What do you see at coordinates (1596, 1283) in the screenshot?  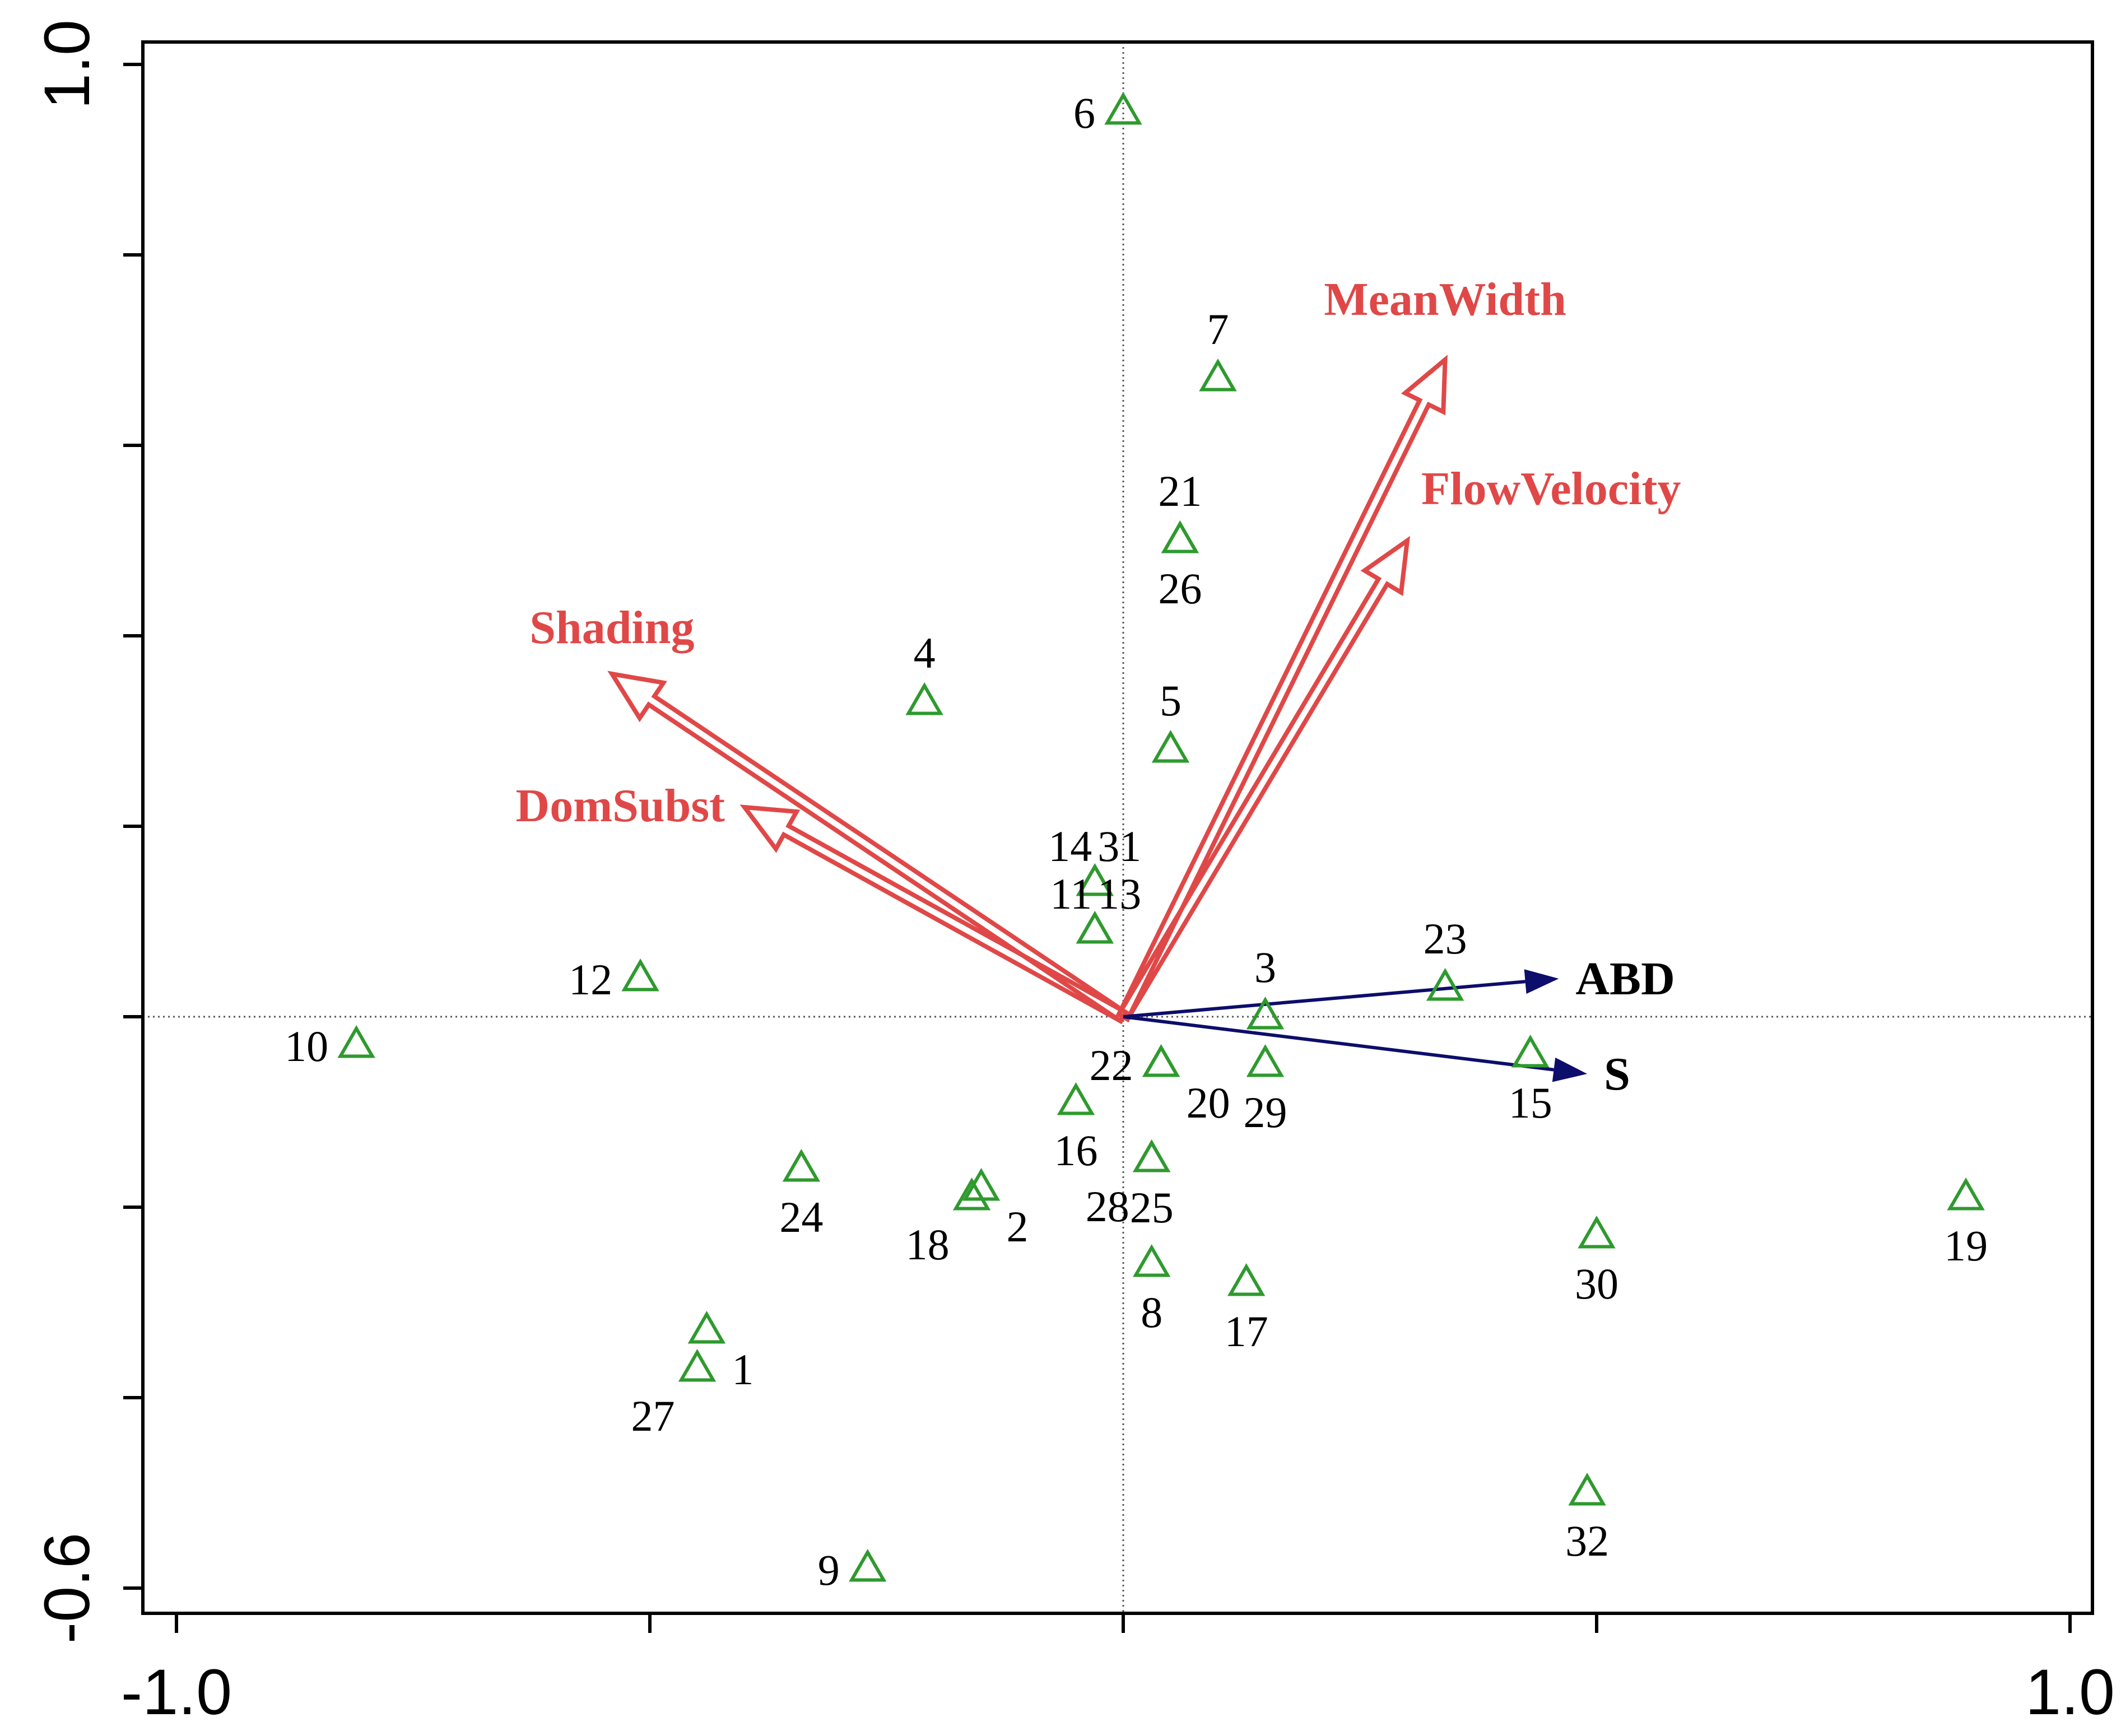 I see `site-label-30: 30` at bounding box center [1596, 1283].